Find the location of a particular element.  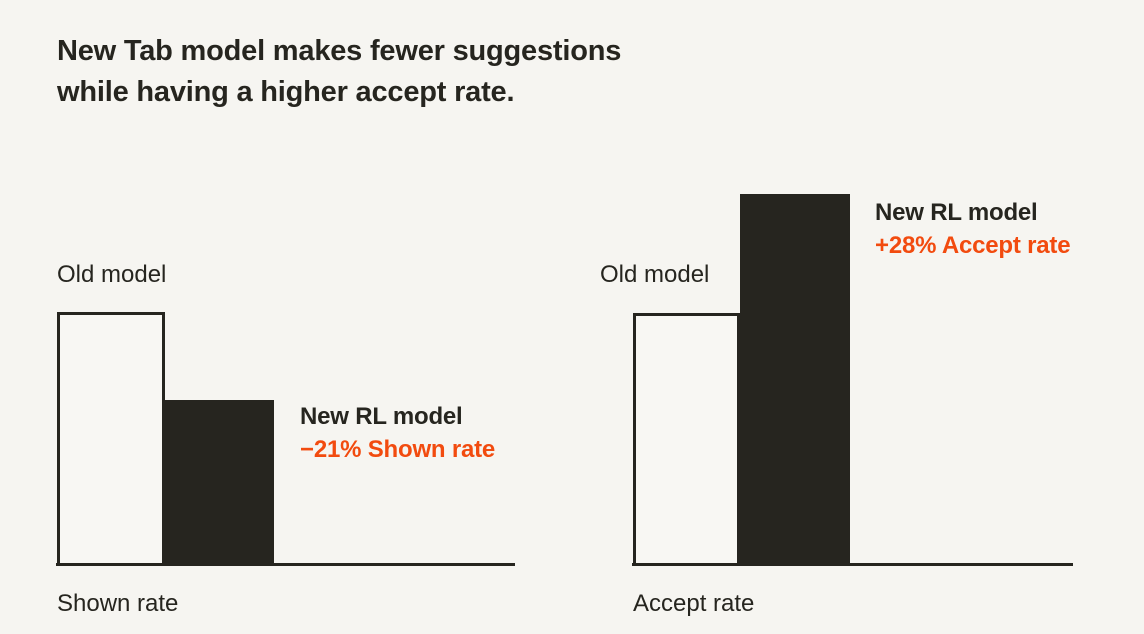

accept-x-axis-line is located at coordinates (852, 564).